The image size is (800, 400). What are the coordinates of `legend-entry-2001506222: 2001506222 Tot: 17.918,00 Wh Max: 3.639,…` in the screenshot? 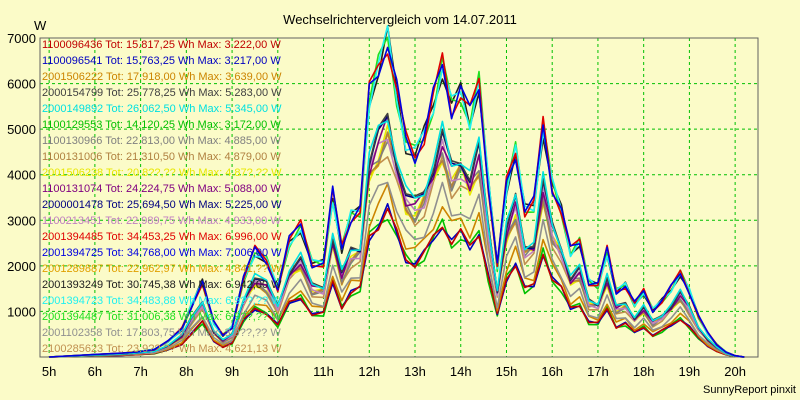 It's located at (162, 77).